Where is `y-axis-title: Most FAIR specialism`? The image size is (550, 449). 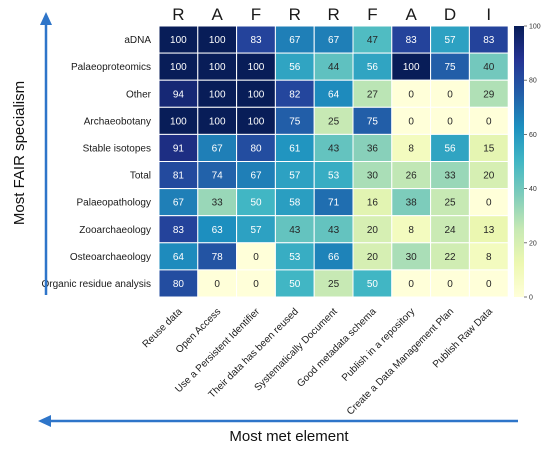 y-axis-title: Most FAIR specialism is located at coordinates (19, 153).